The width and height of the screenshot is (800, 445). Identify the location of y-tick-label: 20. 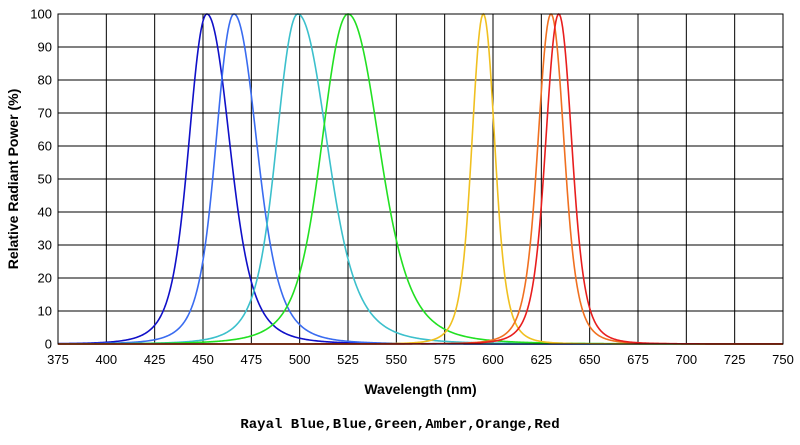
(45, 278).